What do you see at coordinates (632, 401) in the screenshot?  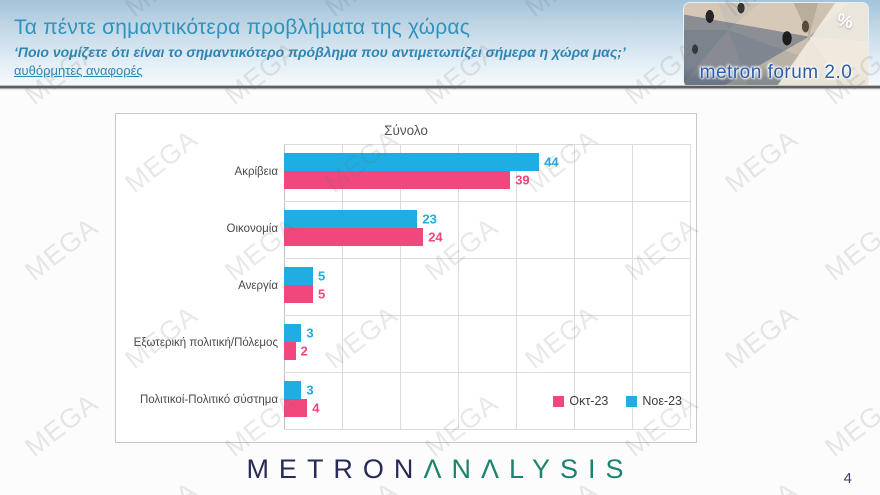 I see `legend-swatch-noe23` at bounding box center [632, 401].